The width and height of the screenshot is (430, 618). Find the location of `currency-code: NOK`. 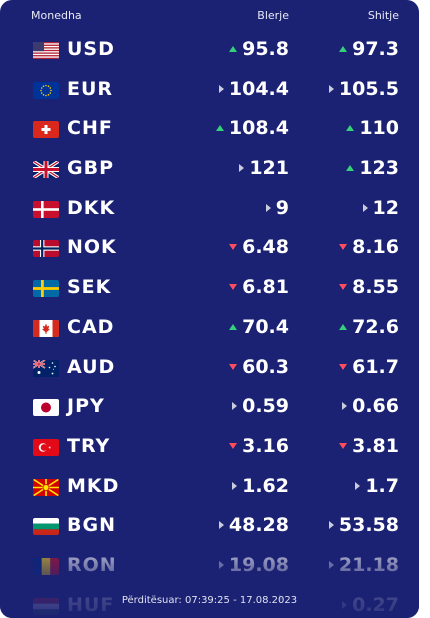

currency-code: NOK is located at coordinates (92, 247).